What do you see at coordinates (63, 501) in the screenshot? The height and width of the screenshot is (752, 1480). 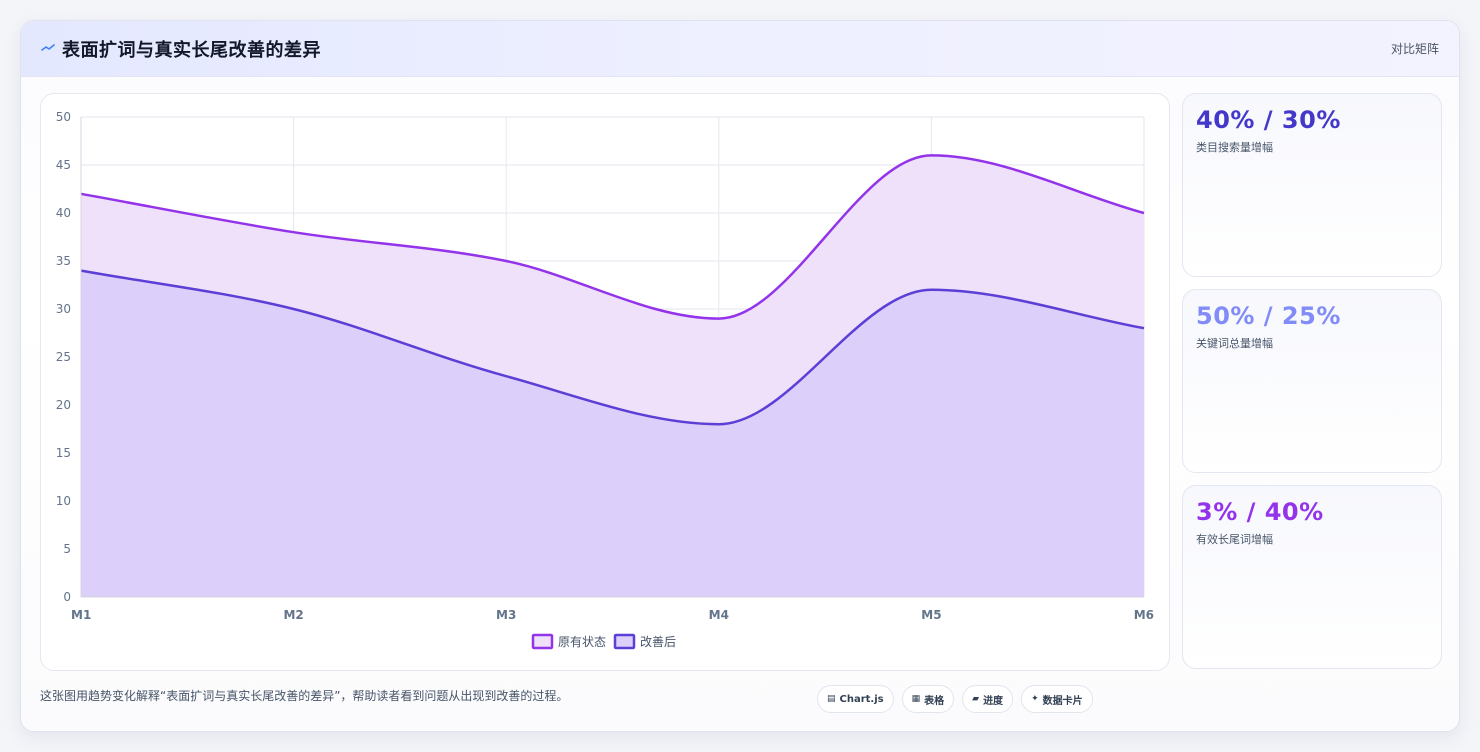 I see `y-tick-label: 10` at bounding box center [63, 501].